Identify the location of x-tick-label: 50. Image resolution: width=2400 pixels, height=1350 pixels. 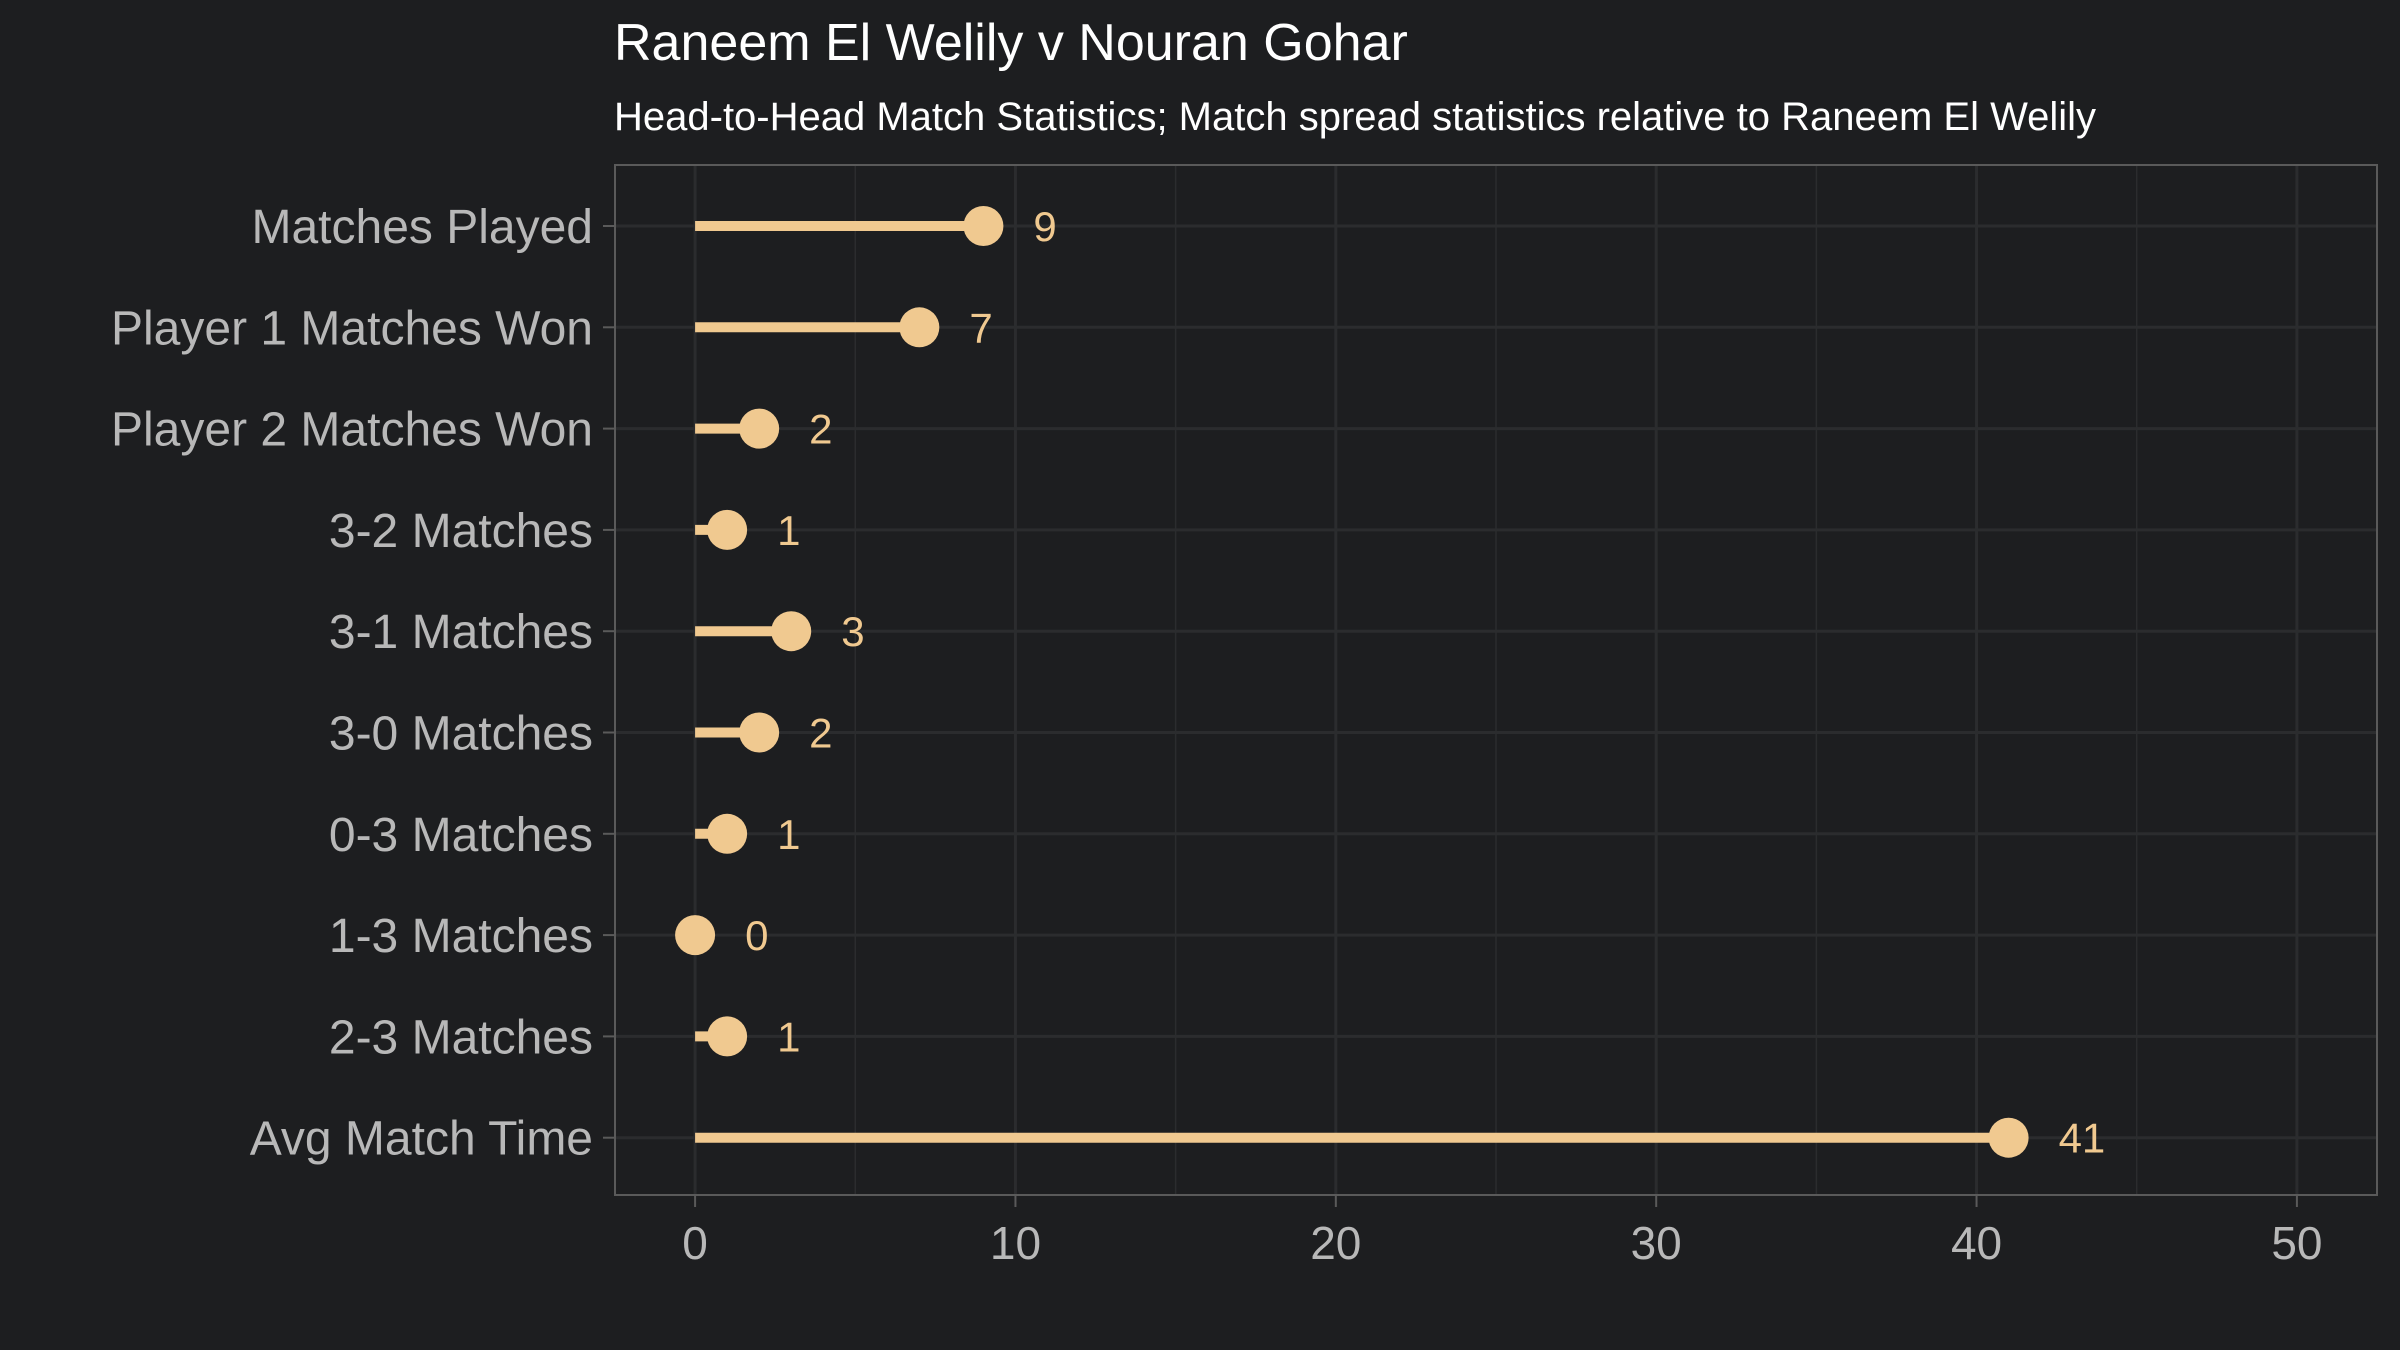
(2296, 1243).